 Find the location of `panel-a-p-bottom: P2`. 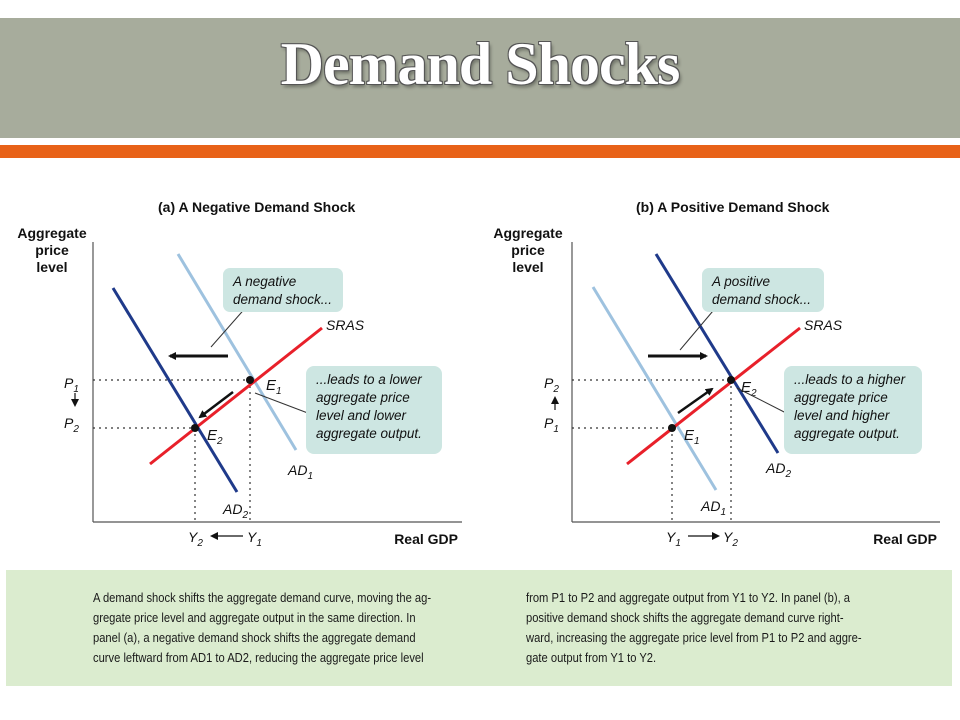

panel-a-p-bottom: P2 is located at coordinates (71, 425).